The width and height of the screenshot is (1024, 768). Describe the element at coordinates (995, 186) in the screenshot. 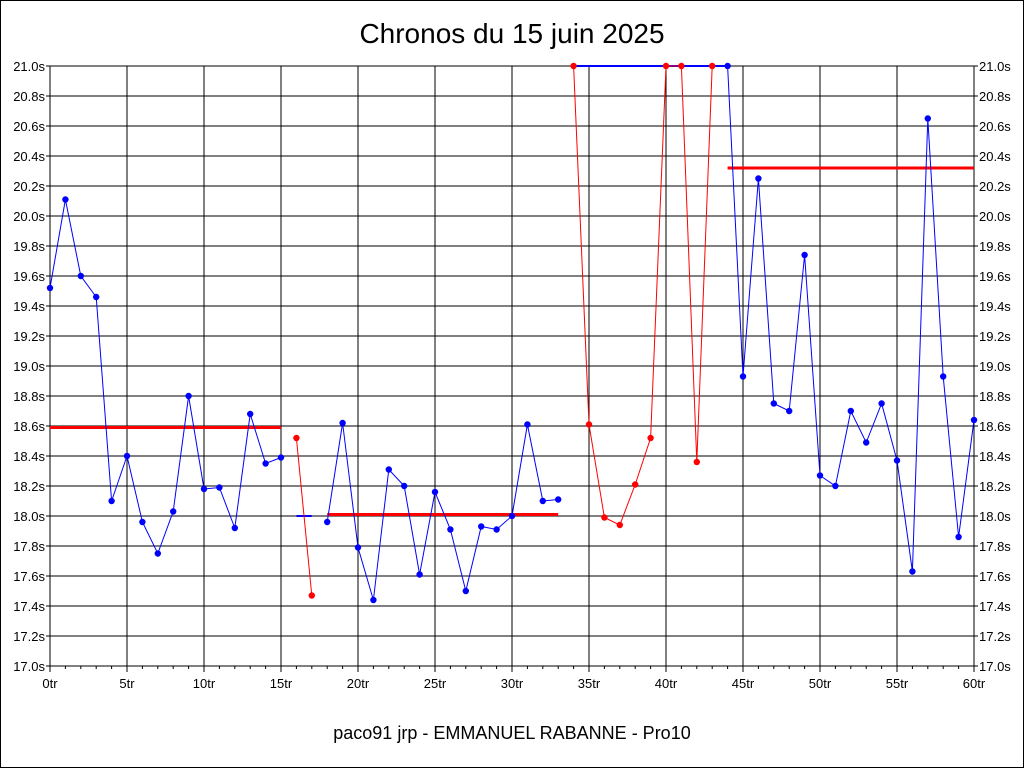

I see `y-tick-label-right: 20.2s` at that location.